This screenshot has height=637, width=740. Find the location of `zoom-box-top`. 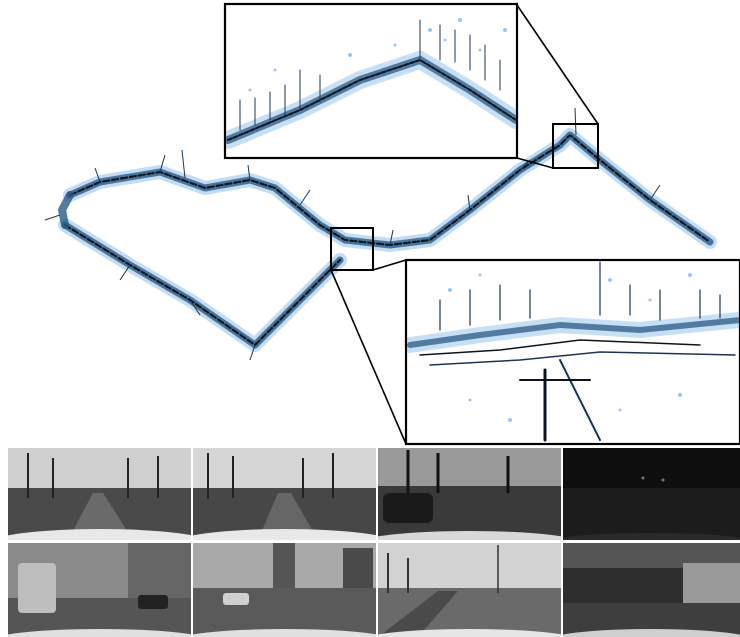

zoom-box-top is located at coordinates (575, 146).